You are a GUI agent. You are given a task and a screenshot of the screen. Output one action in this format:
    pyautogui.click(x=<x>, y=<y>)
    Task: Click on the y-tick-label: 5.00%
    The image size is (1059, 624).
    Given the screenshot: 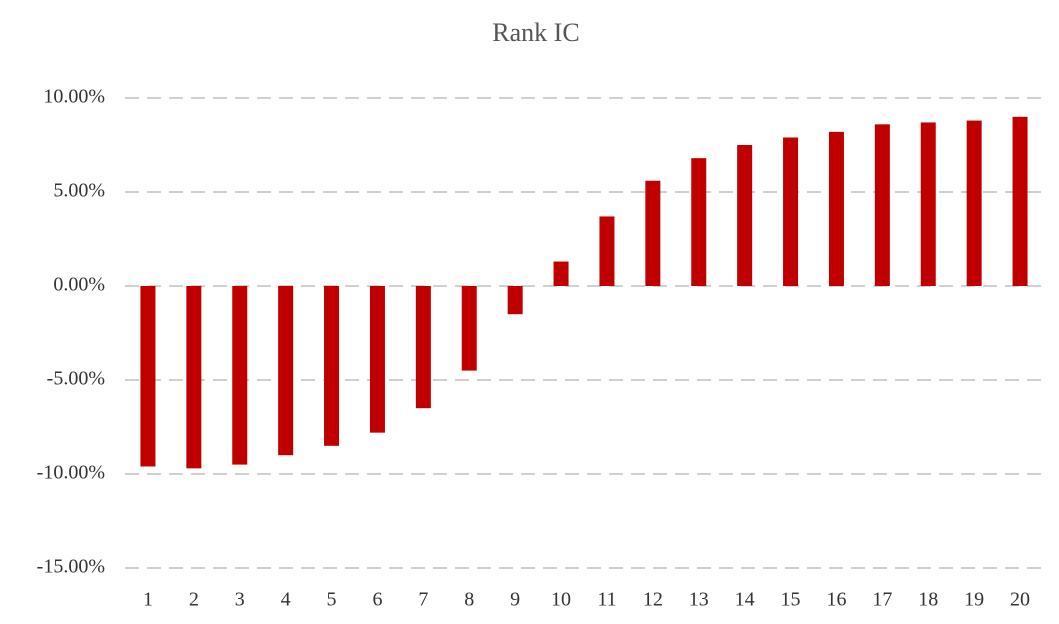 What is the action you would take?
    pyautogui.click(x=79, y=191)
    